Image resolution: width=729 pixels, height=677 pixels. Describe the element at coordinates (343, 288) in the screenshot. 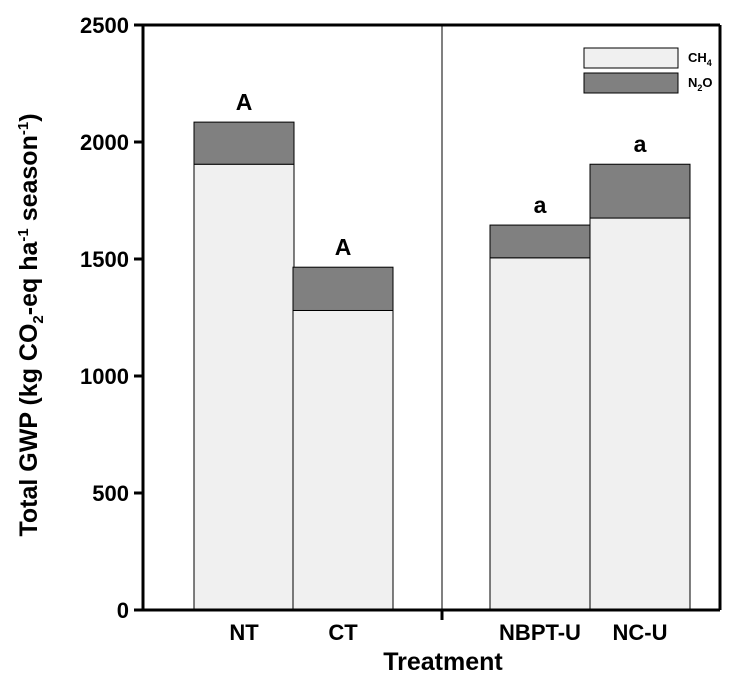

I see `bar-ct-n2o` at that location.